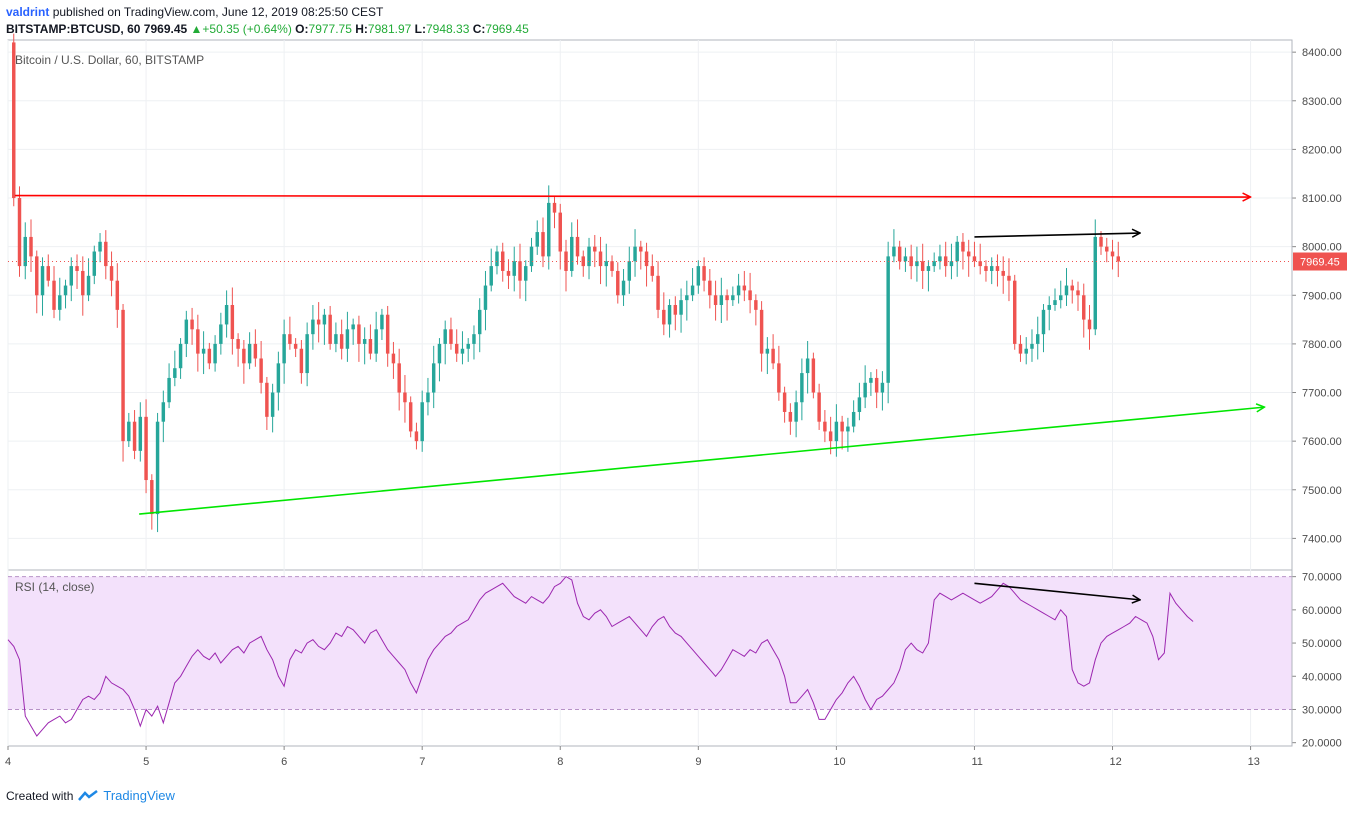 The width and height of the screenshot is (1355, 813). Describe the element at coordinates (247, 29) in the screenshot. I see `price-change: +50.35 (+0.64%)` at that location.